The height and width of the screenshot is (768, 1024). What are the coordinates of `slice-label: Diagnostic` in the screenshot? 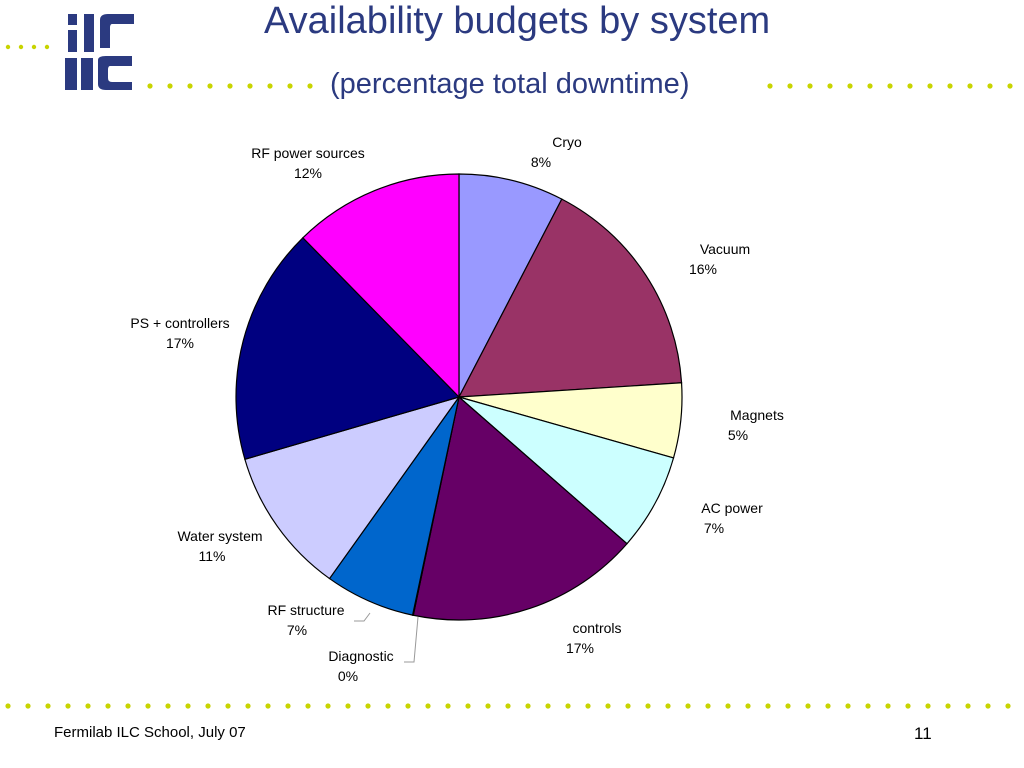 It's located at (360, 656).